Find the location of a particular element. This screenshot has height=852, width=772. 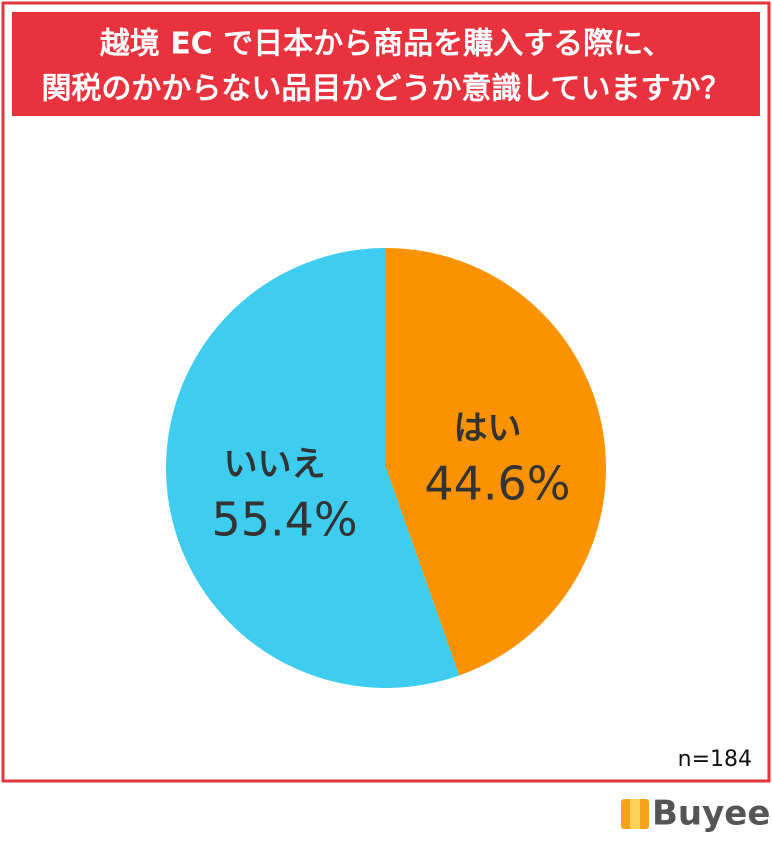

chart-title: 越境 EC で日本から商品を購入する際に、 is located at coordinates (386, 44).